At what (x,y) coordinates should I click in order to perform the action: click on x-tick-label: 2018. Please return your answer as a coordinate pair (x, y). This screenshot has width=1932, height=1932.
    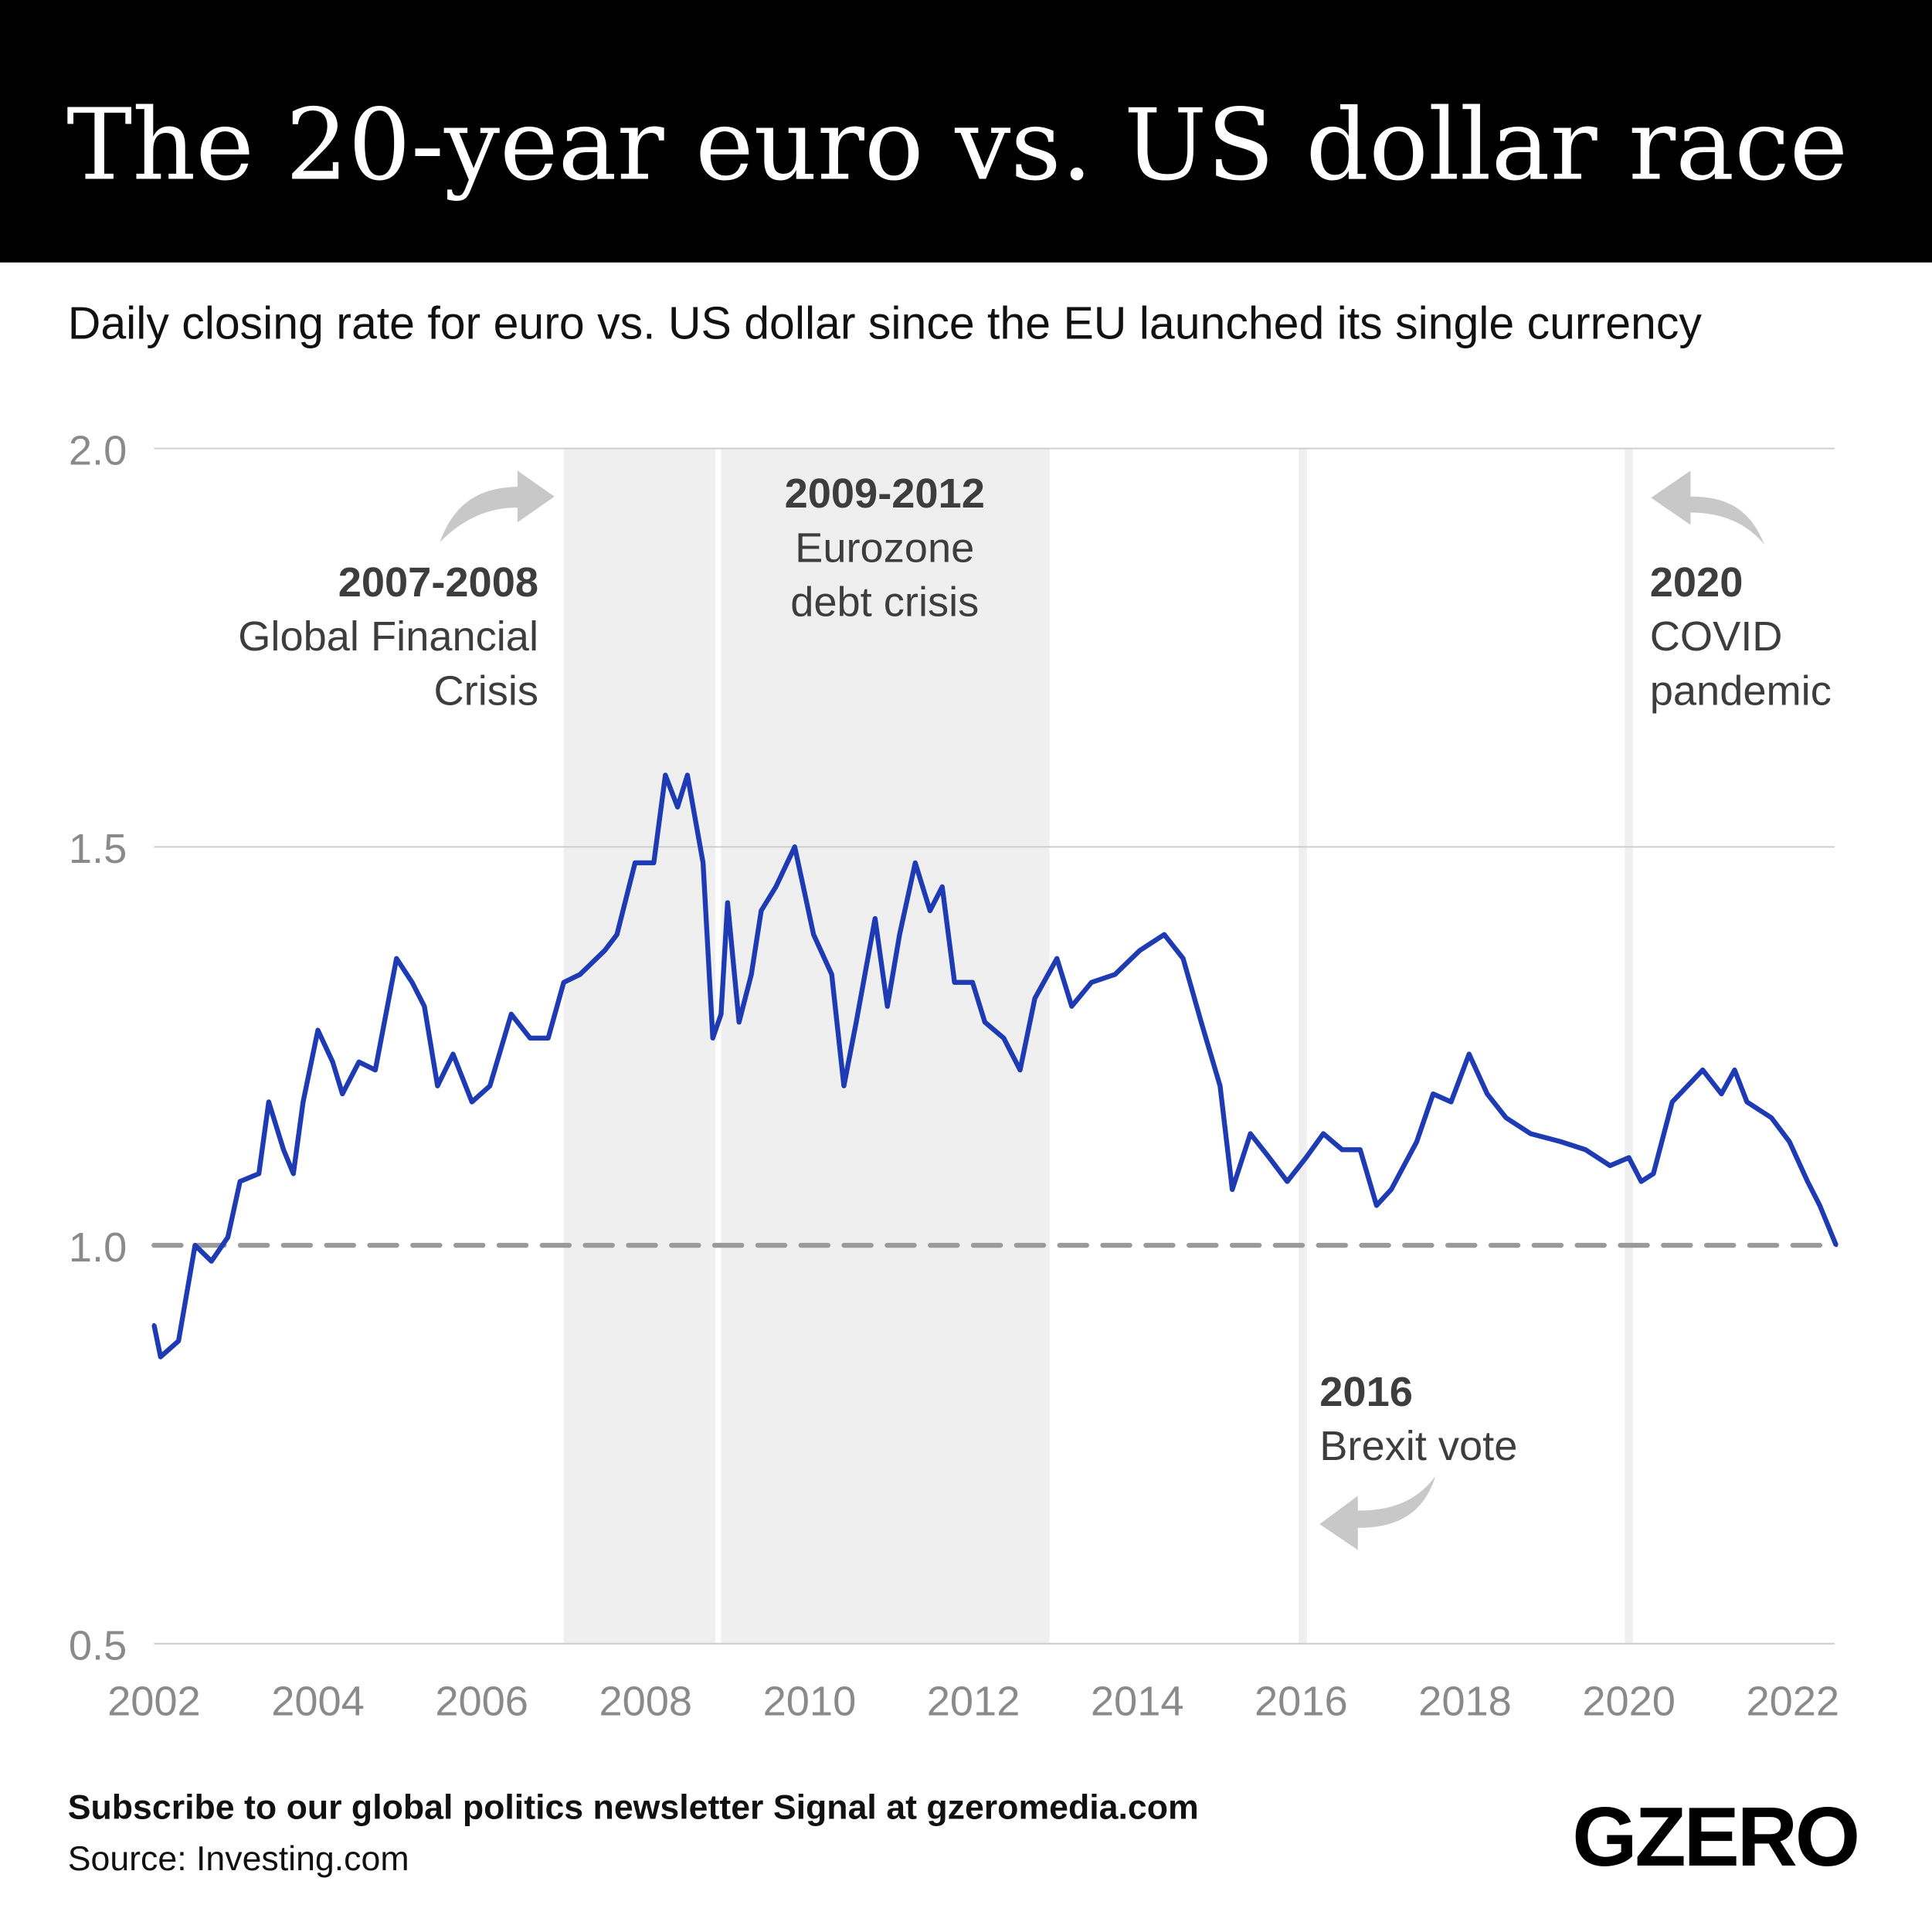
    Looking at the image, I should click on (1465, 1701).